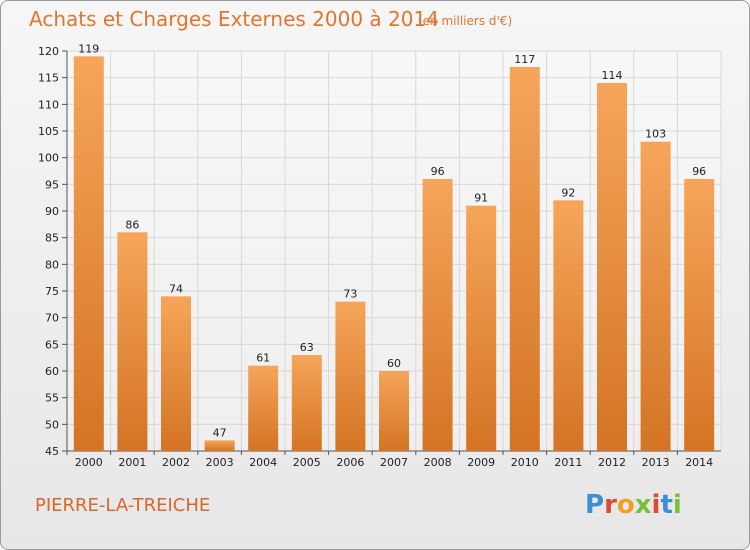 The height and width of the screenshot is (550, 750). What do you see at coordinates (394, 363) in the screenshot?
I see `data-label: 60` at bounding box center [394, 363].